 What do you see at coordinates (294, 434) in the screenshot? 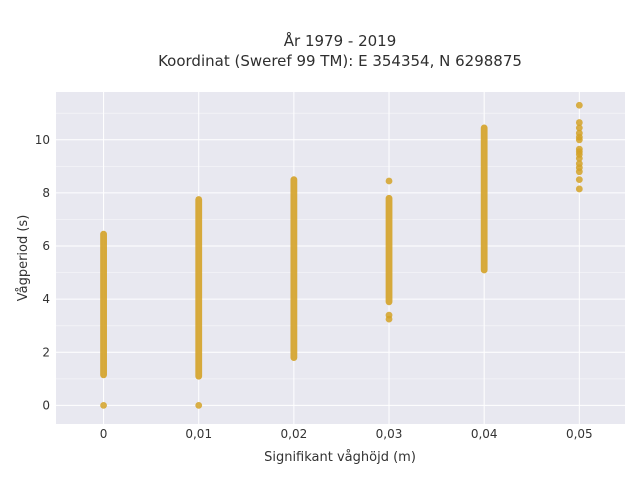
I see `x-tick-label: 0,02` at bounding box center [294, 434].